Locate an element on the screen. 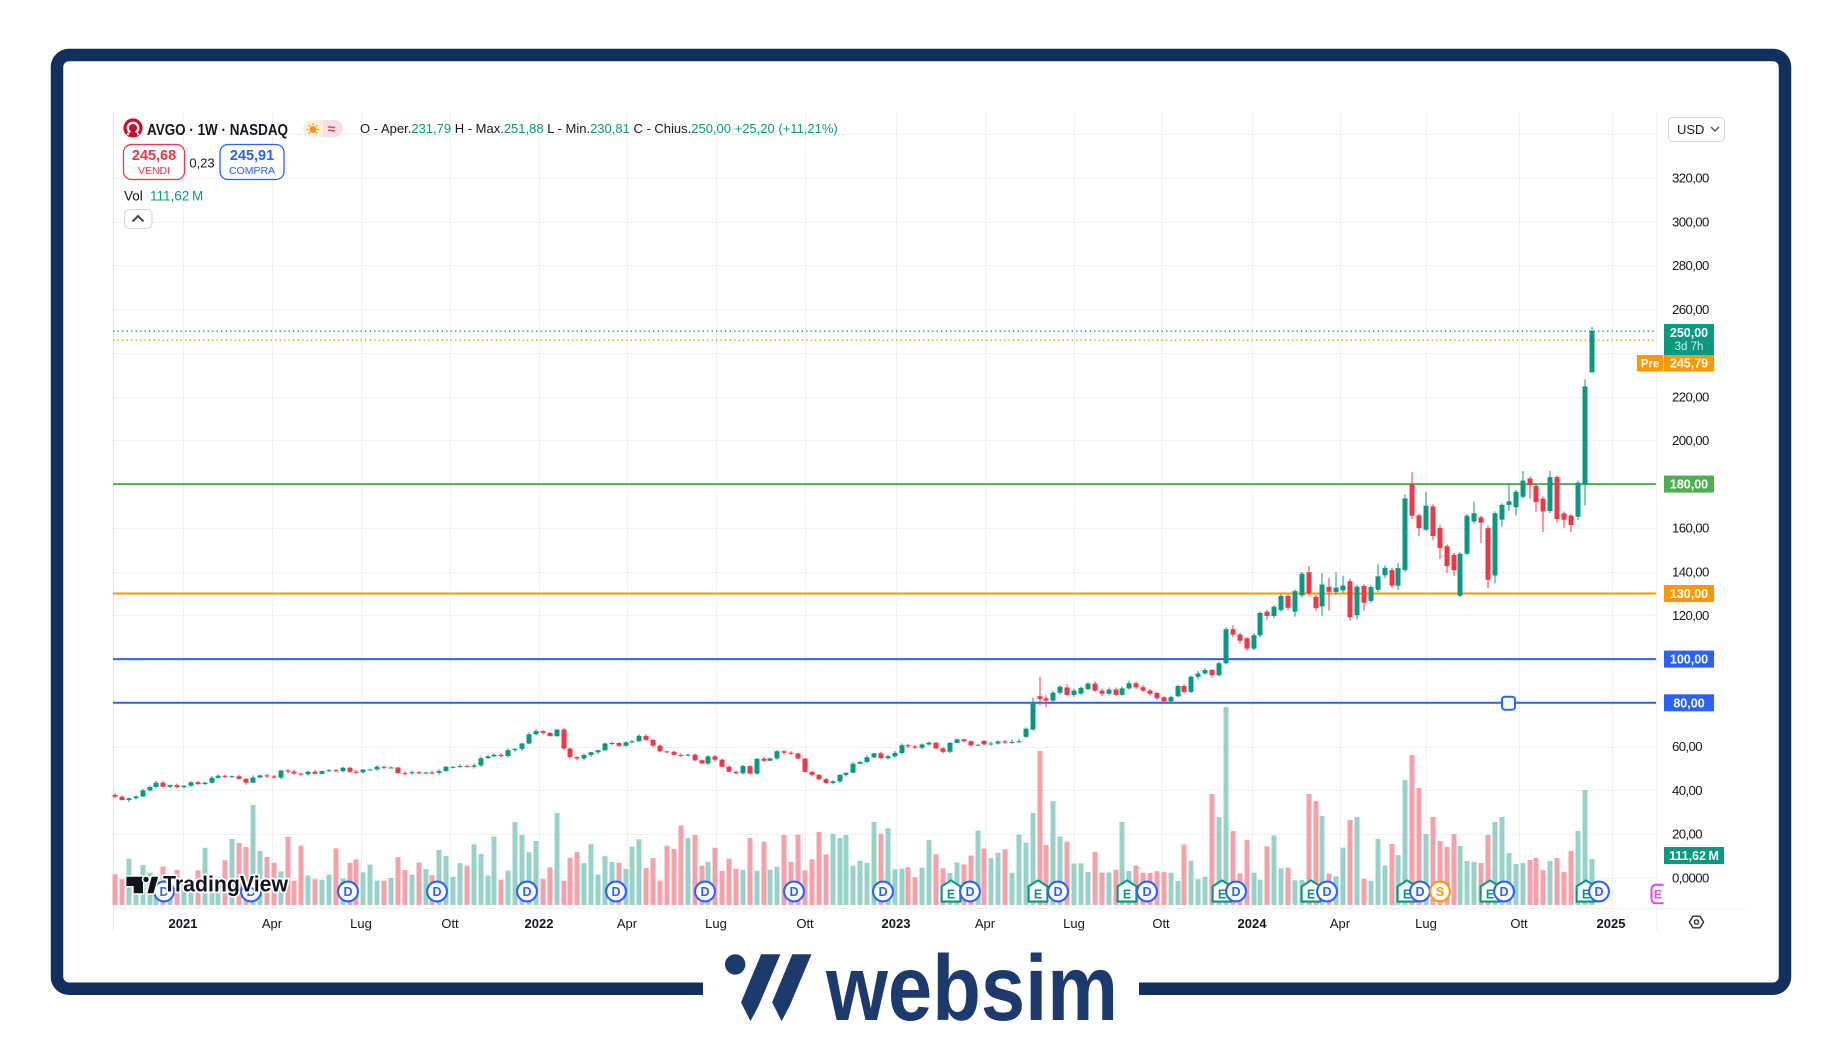 This screenshot has width=1842, height=1045. svg-text: 40,00 is located at coordinates (1687, 790).